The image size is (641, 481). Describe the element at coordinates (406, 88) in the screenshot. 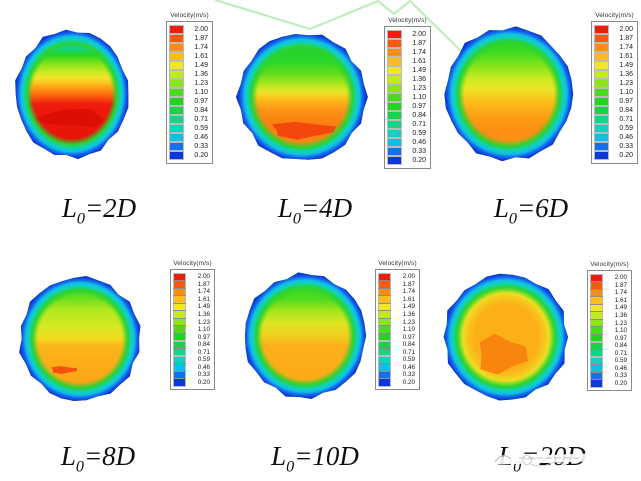

I see `colorbar-row: 1.23` at that location.